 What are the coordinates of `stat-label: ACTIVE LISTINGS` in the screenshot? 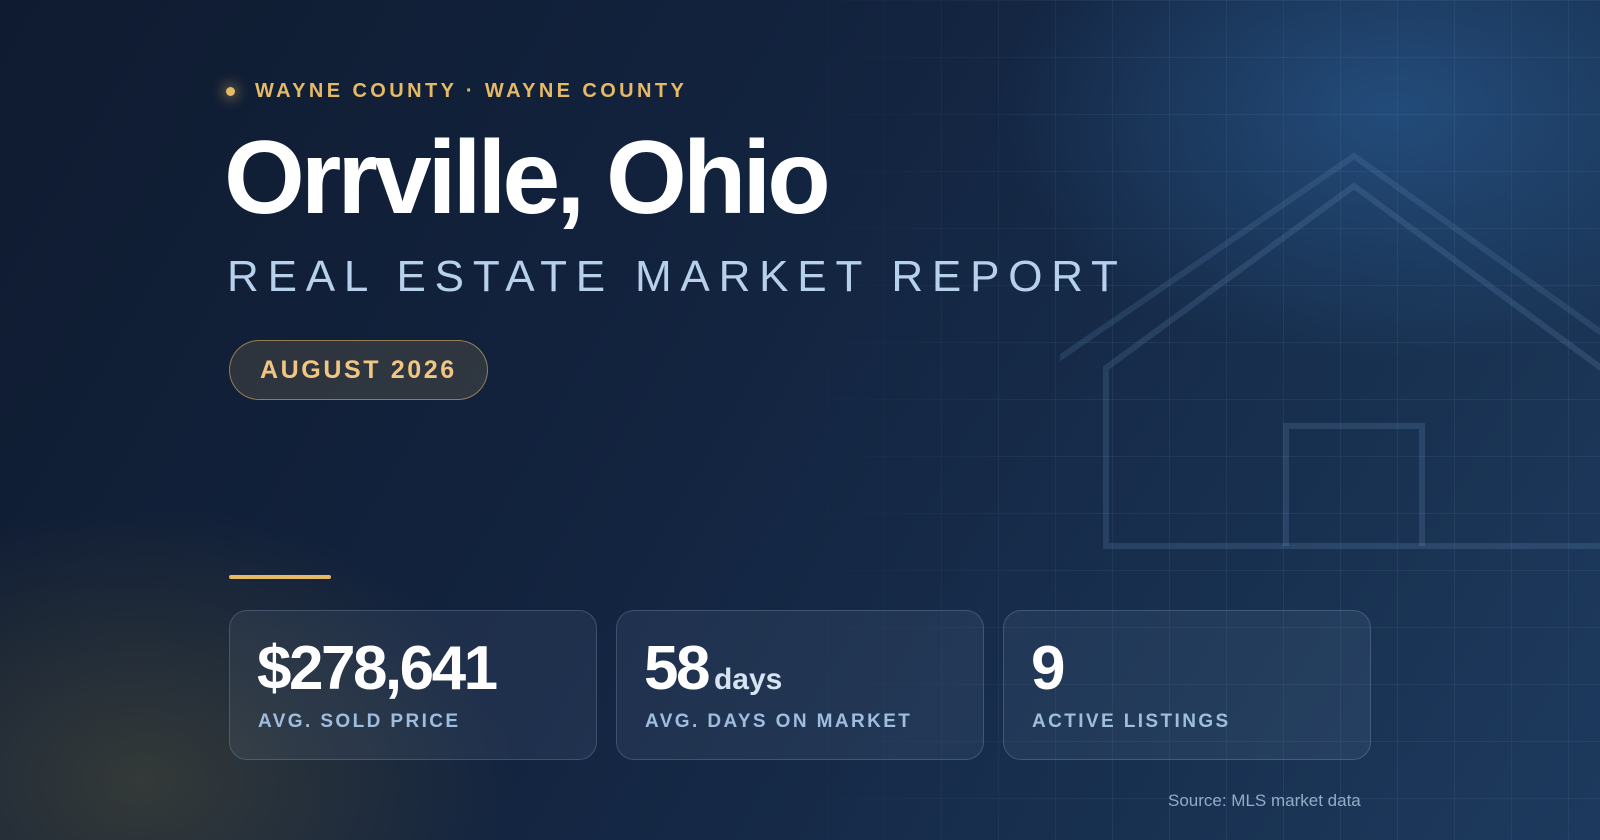 It's located at (1131, 721).